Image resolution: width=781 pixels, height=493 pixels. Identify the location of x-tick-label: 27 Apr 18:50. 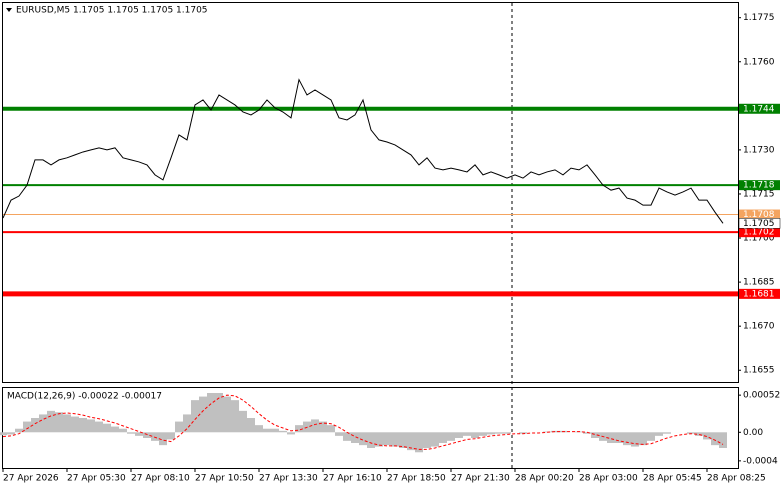
(416, 479).